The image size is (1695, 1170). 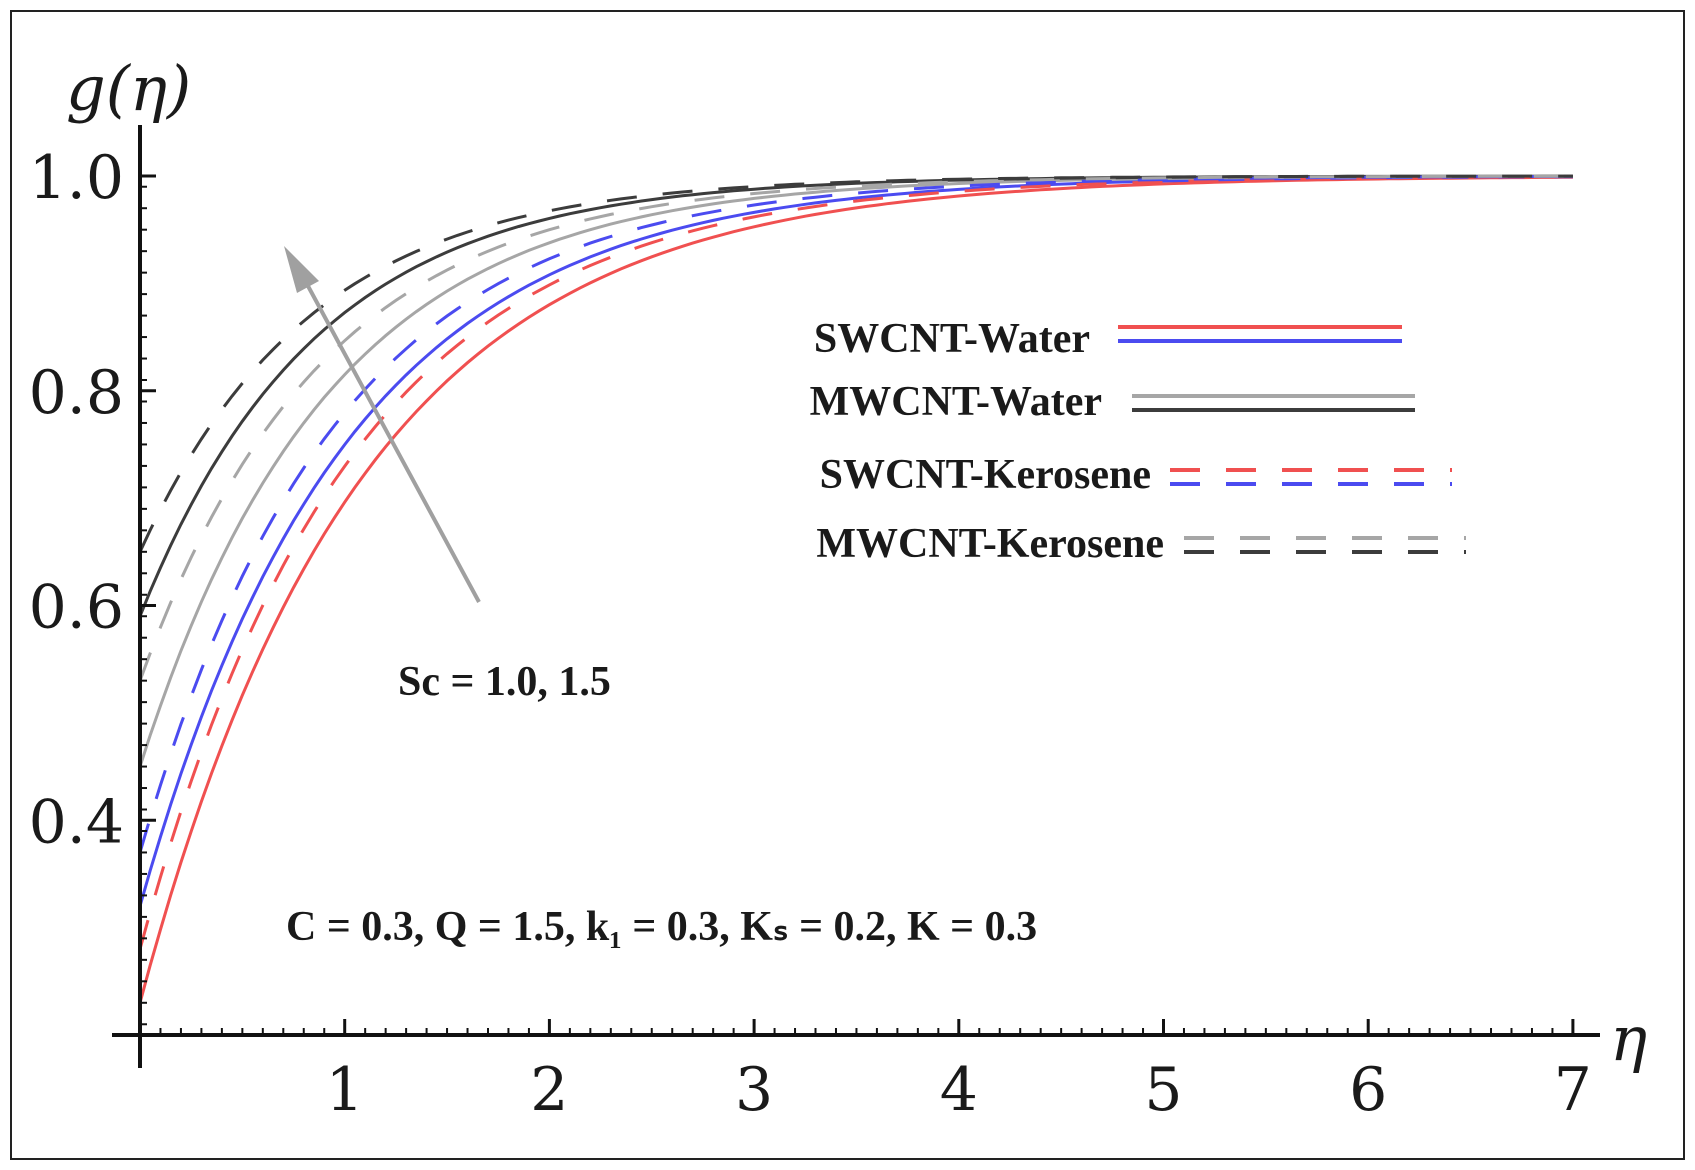 What do you see at coordinates (1292, 439) in the screenshot?
I see `legend-swatches` at bounding box center [1292, 439].